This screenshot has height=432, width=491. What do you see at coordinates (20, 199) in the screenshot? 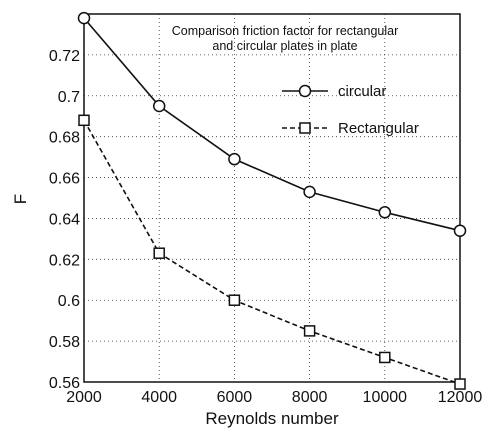
I see `y-axis-label: F` at bounding box center [20, 199].